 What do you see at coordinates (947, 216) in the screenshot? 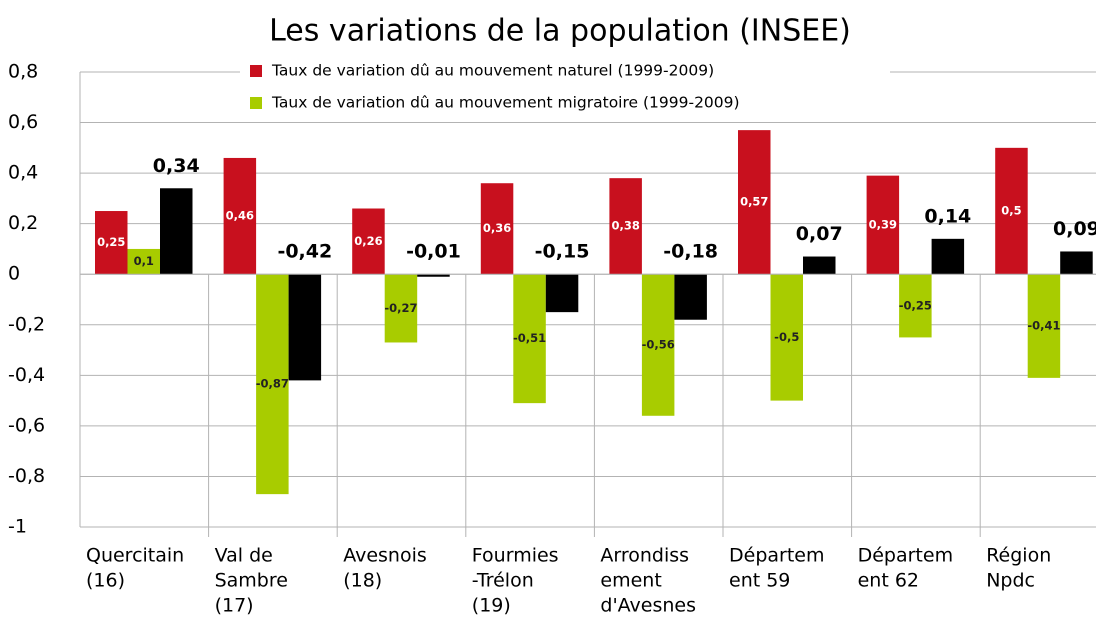
I see `data-label: 0,14` at bounding box center [947, 216].